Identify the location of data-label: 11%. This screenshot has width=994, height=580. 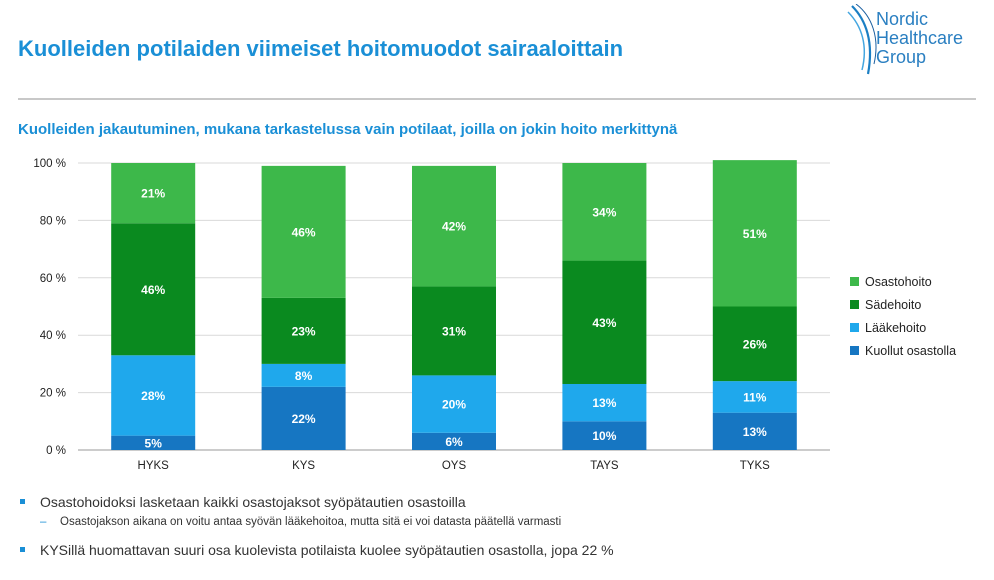
(755, 397).